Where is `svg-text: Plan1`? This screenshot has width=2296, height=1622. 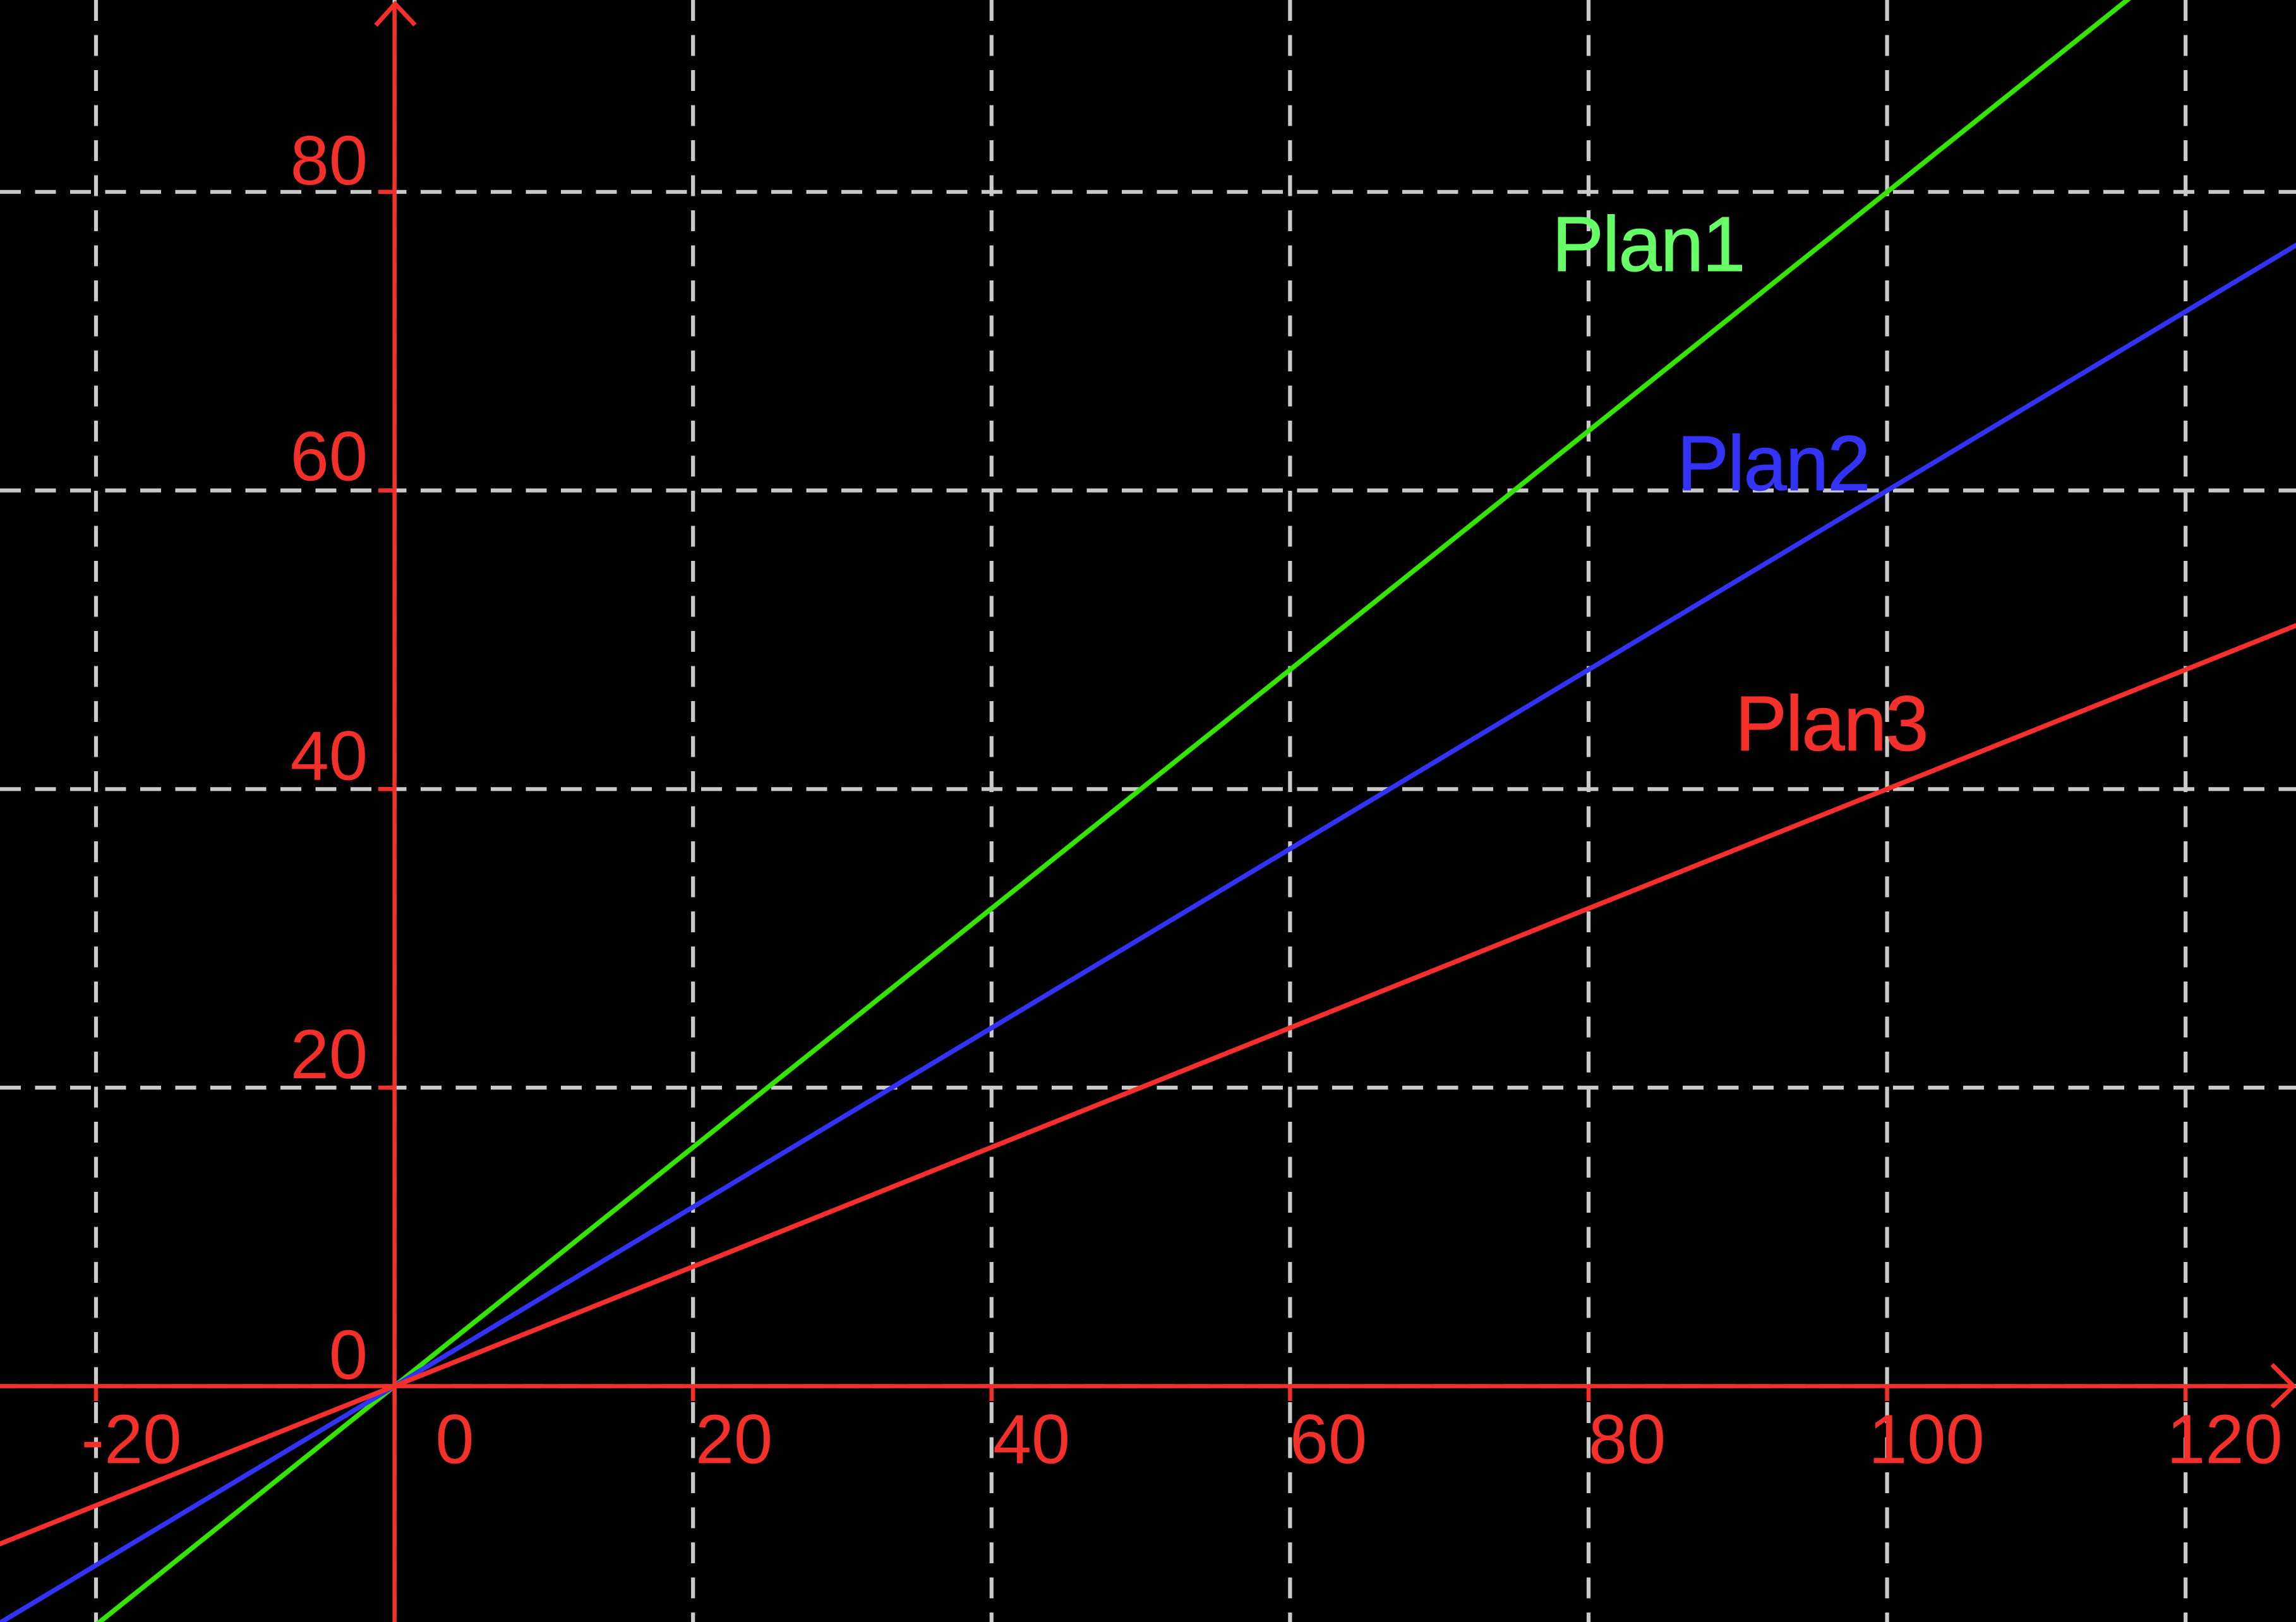
svg-text: Plan1 is located at coordinates (1648, 244).